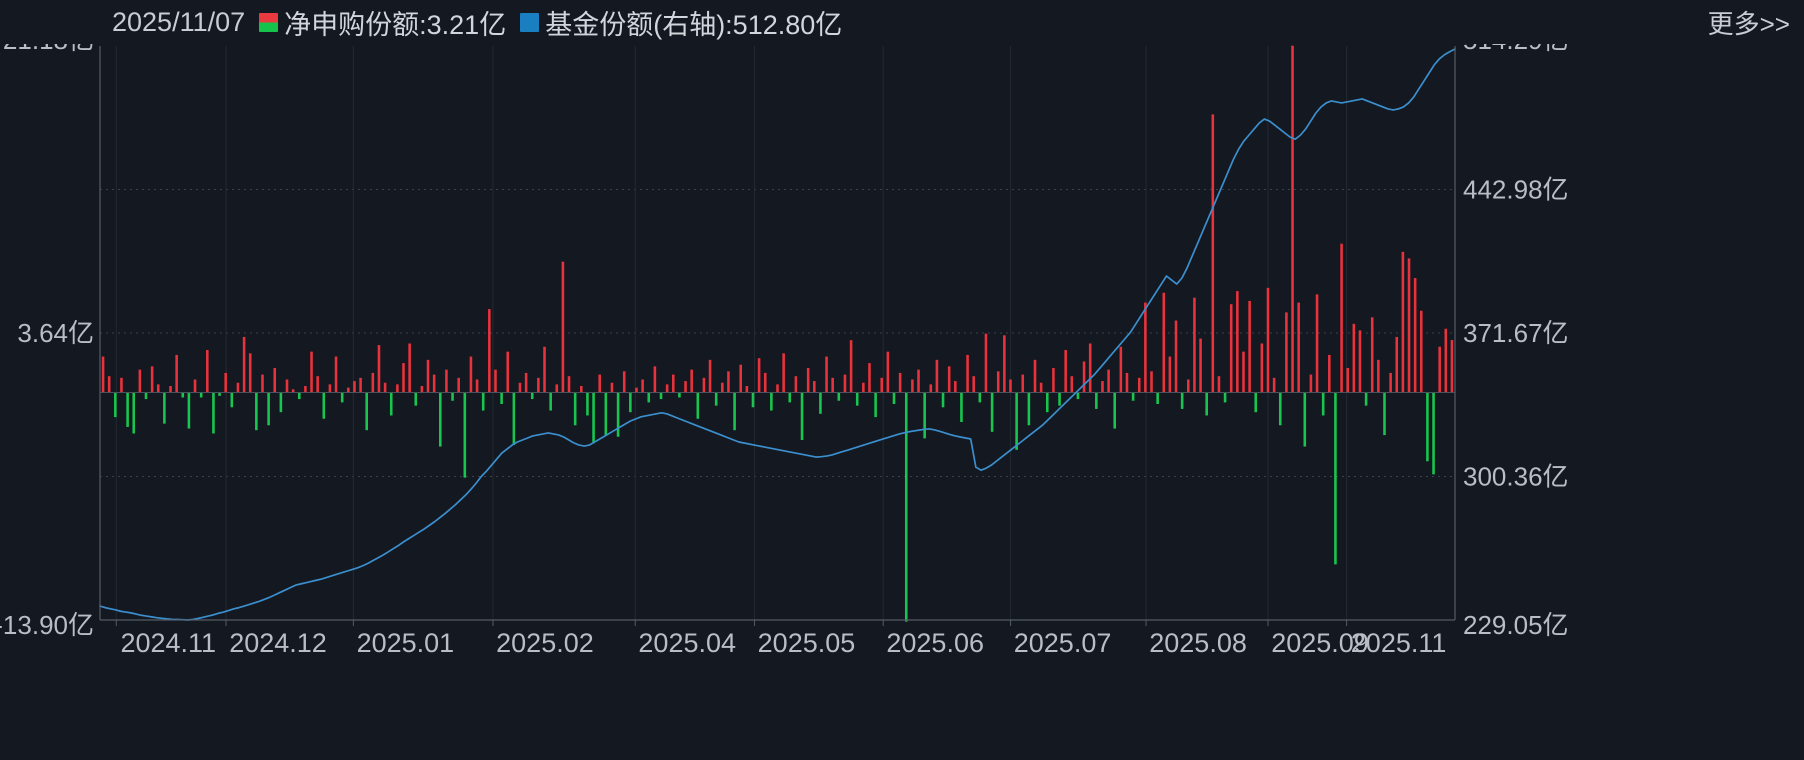 The height and width of the screenshot is (760, 1804). Describe the element at coordinates (1320, 643) in the screenshot. I see `x-axis-tick-label: 2025.09` at that location.